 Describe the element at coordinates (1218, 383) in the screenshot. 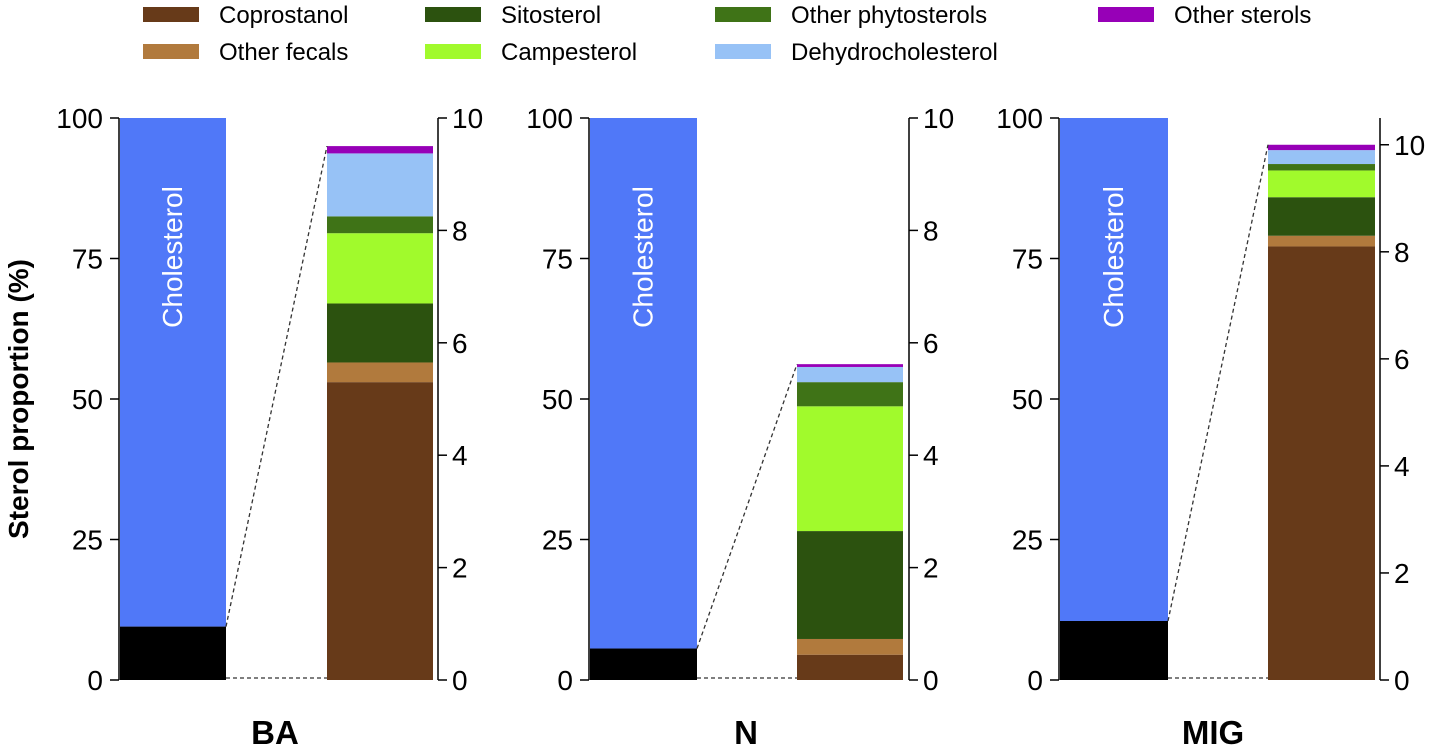

I see `panel-mig-connector-top` at that location.